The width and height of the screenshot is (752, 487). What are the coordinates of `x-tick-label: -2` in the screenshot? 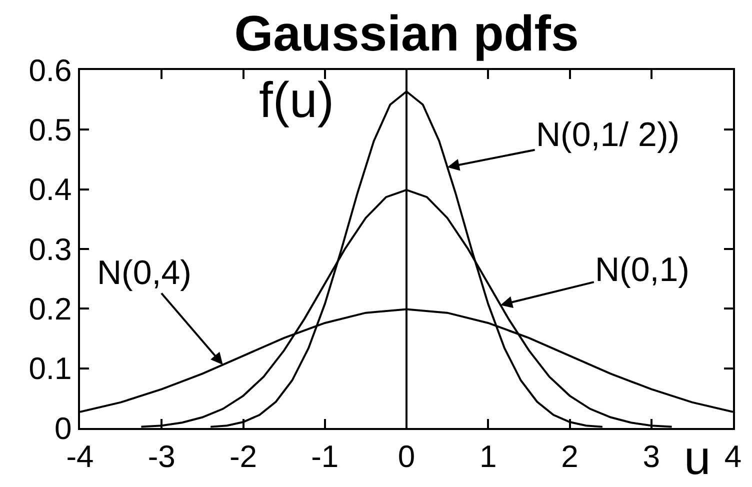 It's located at (243, 456).